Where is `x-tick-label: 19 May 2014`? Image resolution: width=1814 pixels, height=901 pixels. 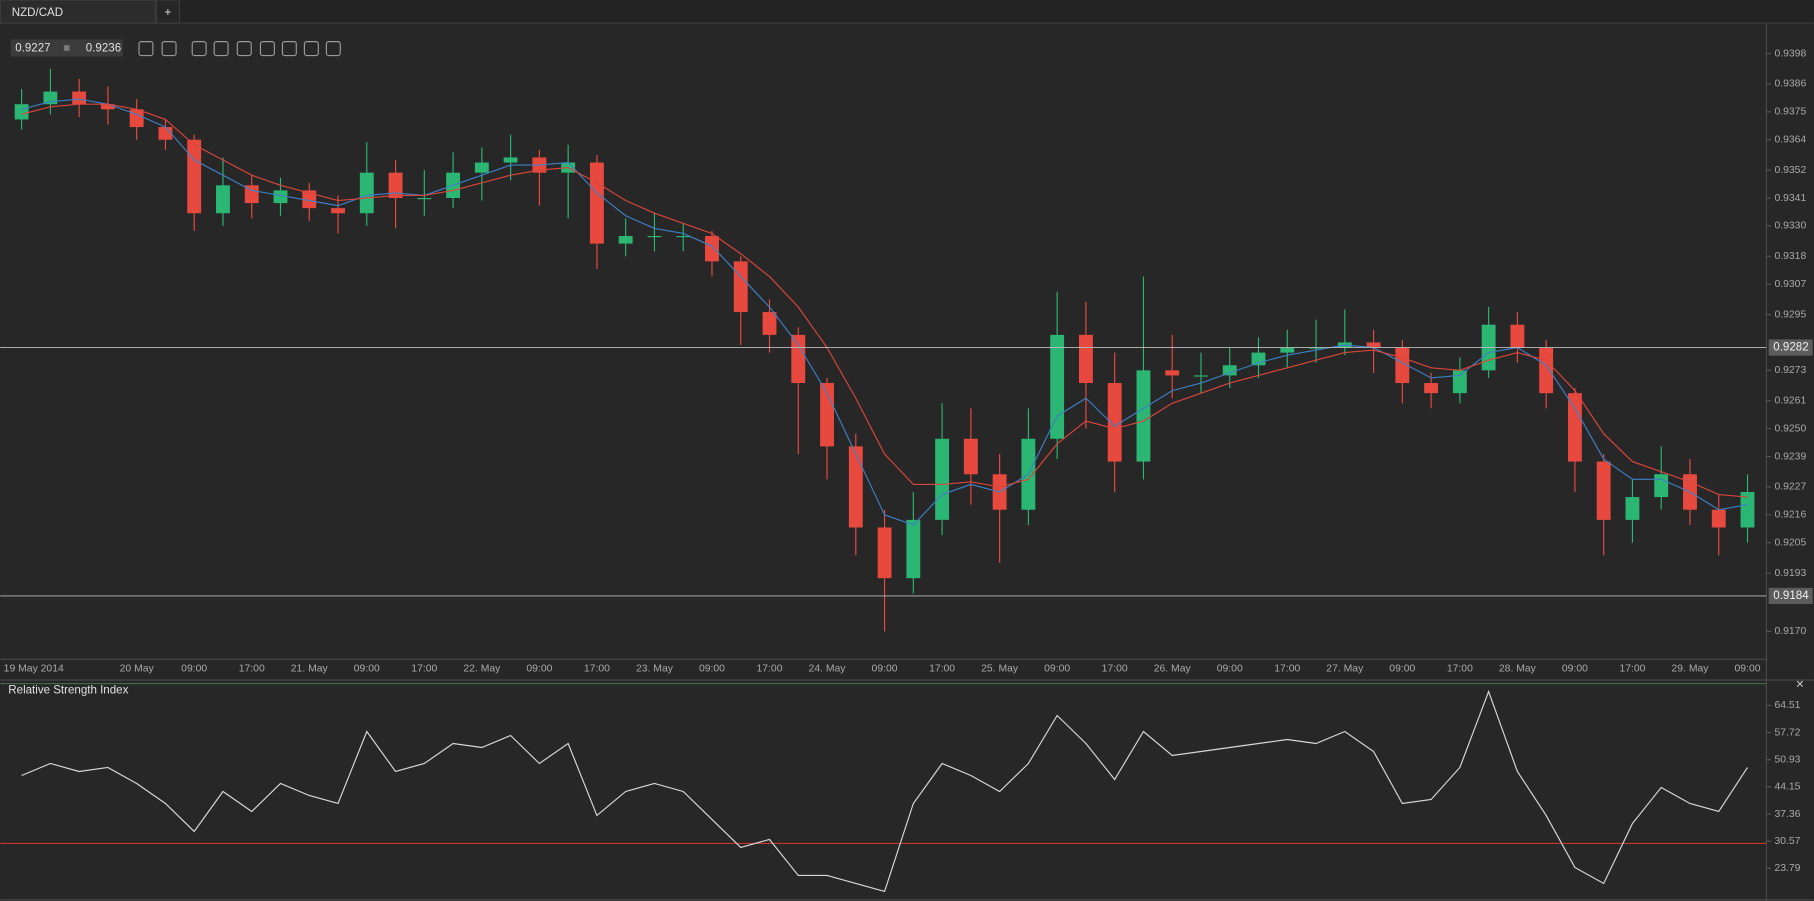
x-tick-label: 19 May 2014 is located at coordinates (34, 668).